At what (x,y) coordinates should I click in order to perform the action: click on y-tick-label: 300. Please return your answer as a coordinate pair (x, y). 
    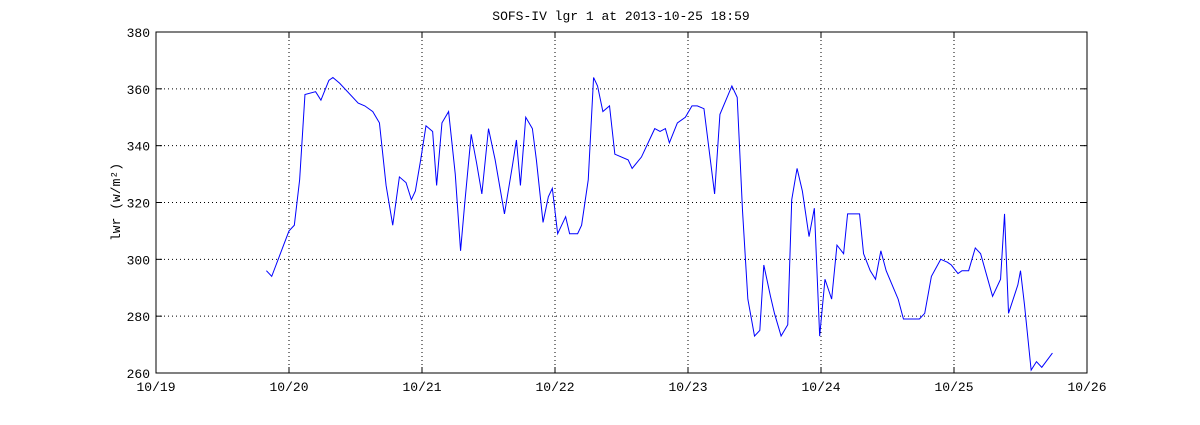
    Looking at the image, I should click on (138, 260).